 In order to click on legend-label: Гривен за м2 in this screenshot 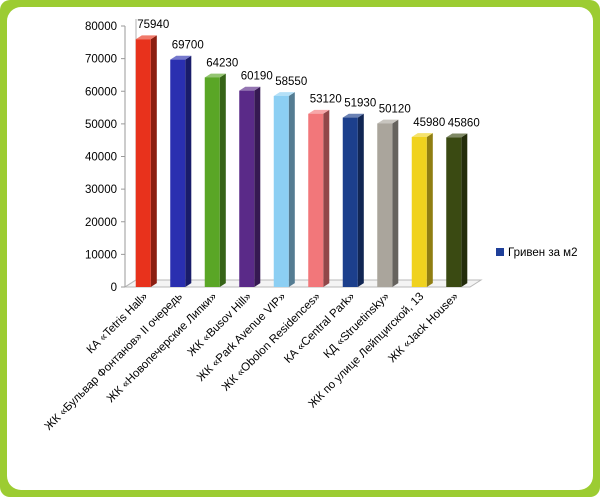, I will do `click(543, 253)`.